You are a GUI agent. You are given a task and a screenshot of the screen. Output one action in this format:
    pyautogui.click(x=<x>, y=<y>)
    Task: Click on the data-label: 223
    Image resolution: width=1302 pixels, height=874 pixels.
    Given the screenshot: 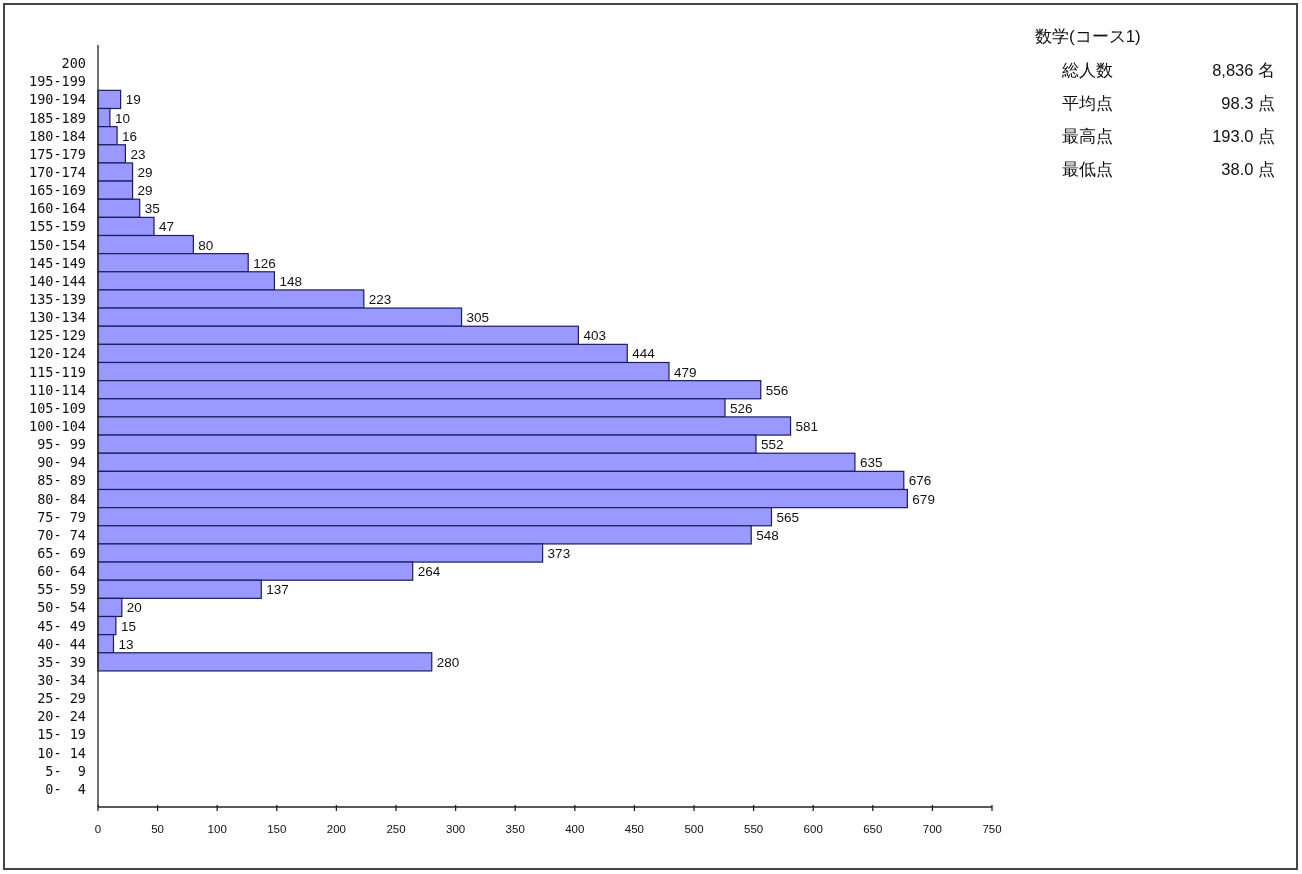 What is the action you would take?
    pyautogui.click(x=380, y=299)
    